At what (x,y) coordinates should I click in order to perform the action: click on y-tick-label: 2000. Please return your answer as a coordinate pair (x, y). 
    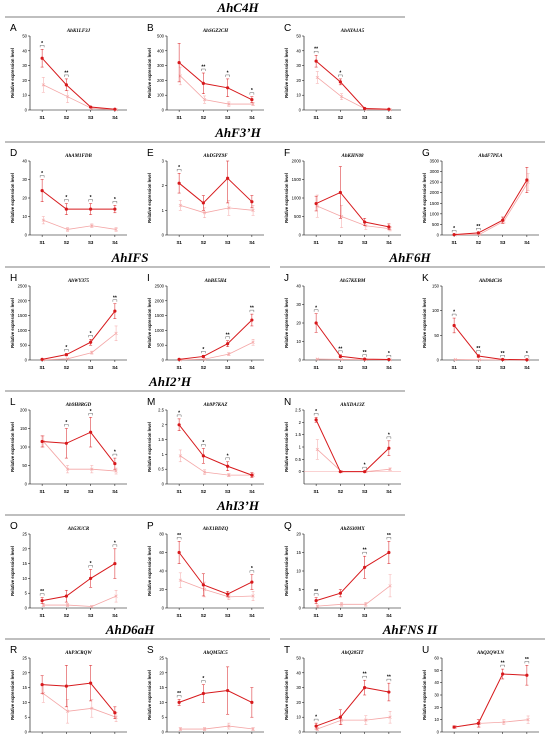
    Looking at the image, I should click on (160, 300).